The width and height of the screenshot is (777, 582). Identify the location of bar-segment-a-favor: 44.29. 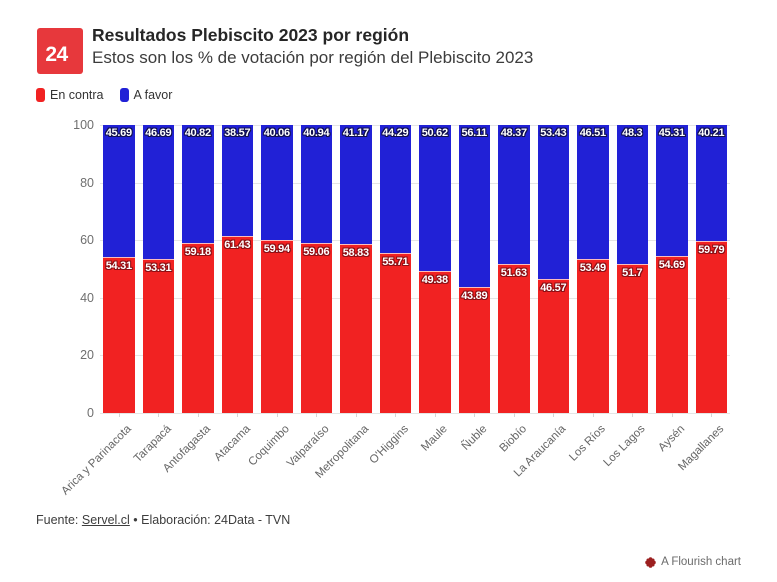
(395, 189).